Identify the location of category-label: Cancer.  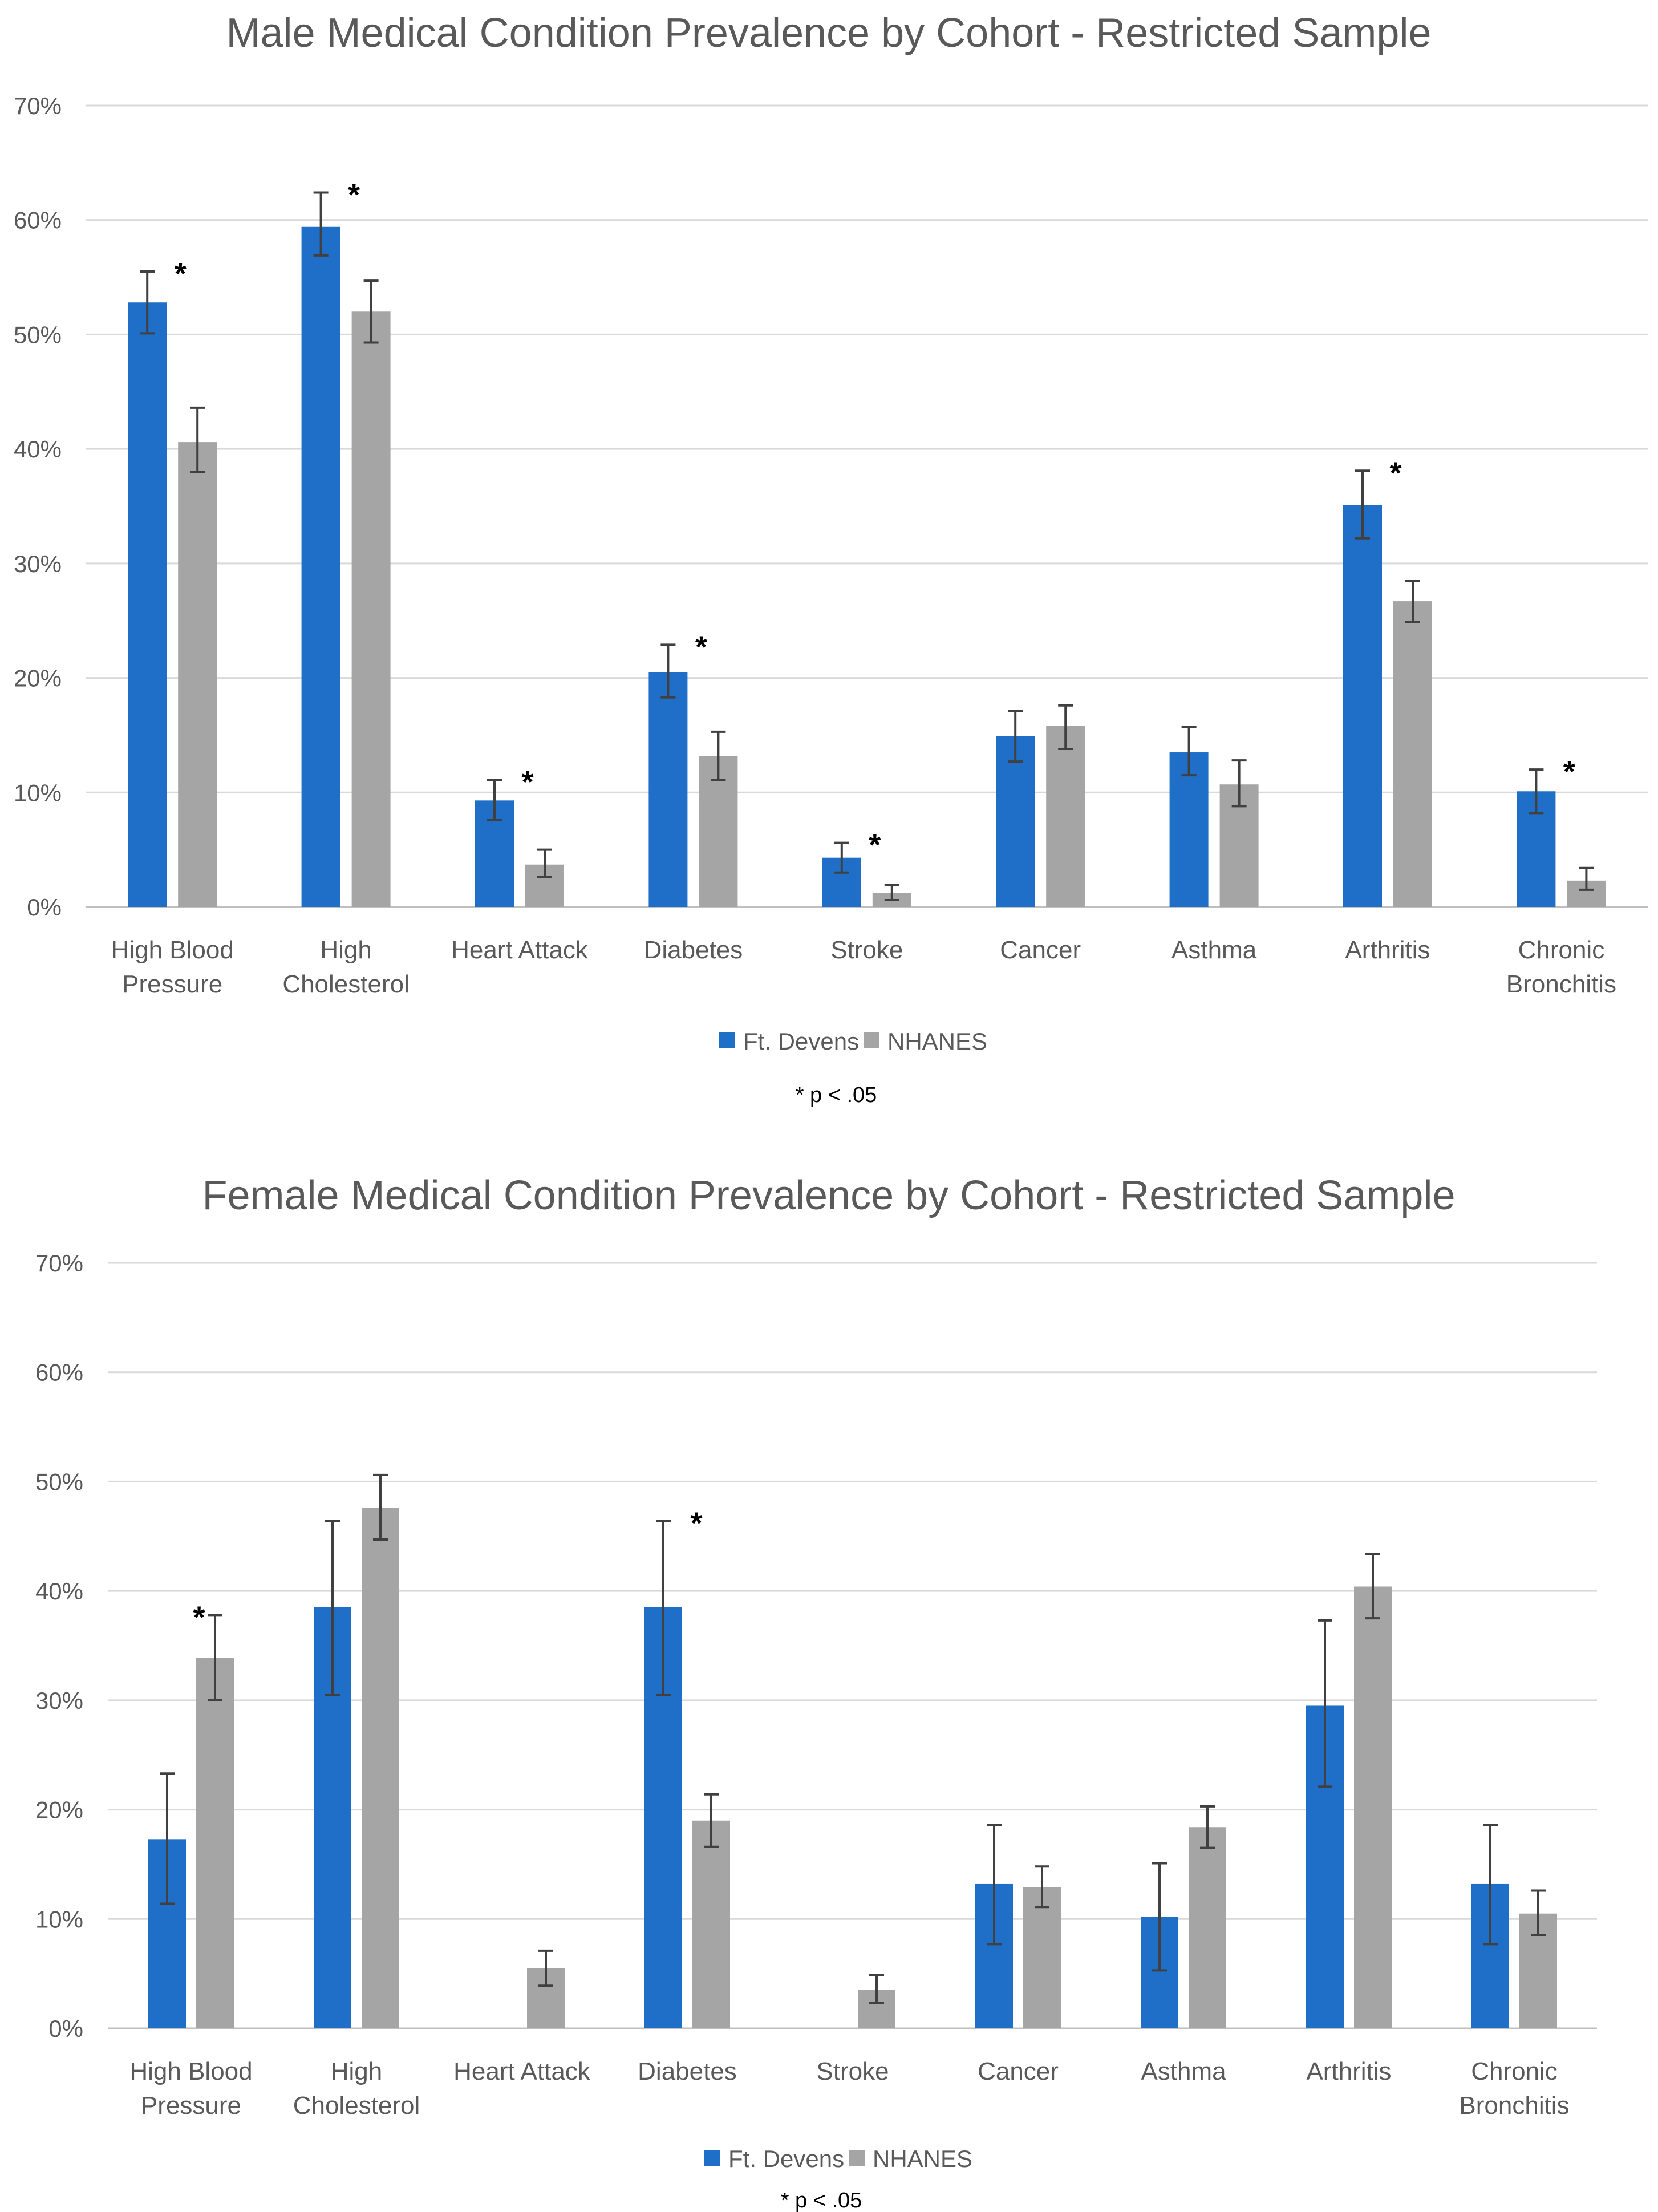
(1040, 950).